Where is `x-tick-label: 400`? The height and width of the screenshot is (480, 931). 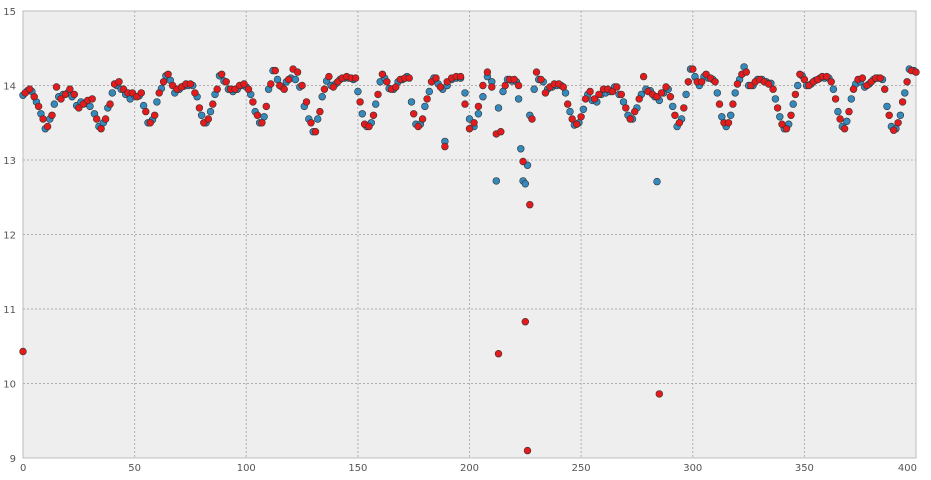
x-tick-label: 400 is located at coordinates (907, 468).